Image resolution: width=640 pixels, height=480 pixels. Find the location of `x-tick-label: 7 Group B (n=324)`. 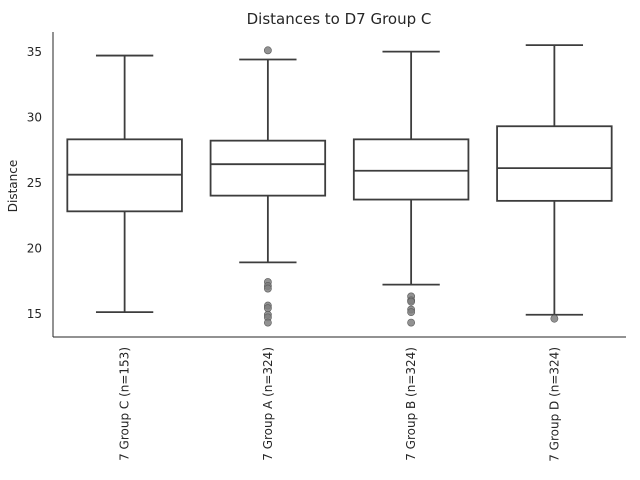

x-tick-label: 7 Group B (n=324) is located at coordinates (411, 404).